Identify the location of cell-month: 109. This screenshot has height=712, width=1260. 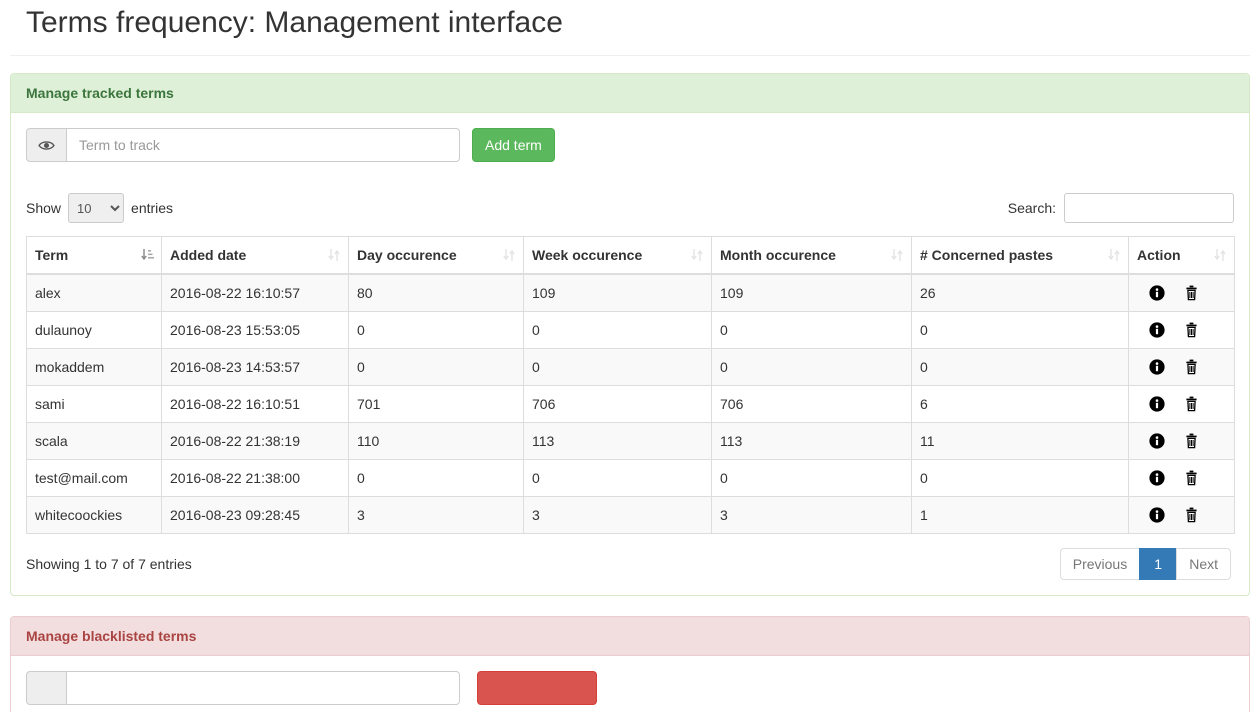
(811, 292).